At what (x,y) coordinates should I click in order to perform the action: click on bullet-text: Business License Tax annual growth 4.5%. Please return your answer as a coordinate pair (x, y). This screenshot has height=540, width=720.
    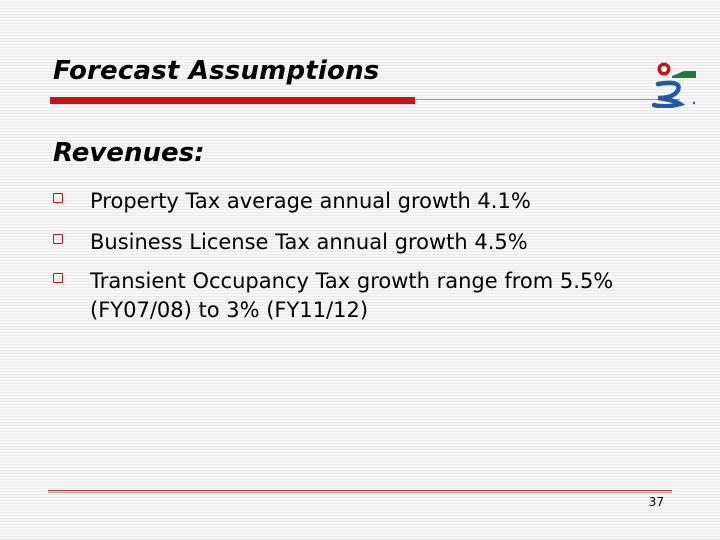
    Looking at the image, I should click on (309, 242).